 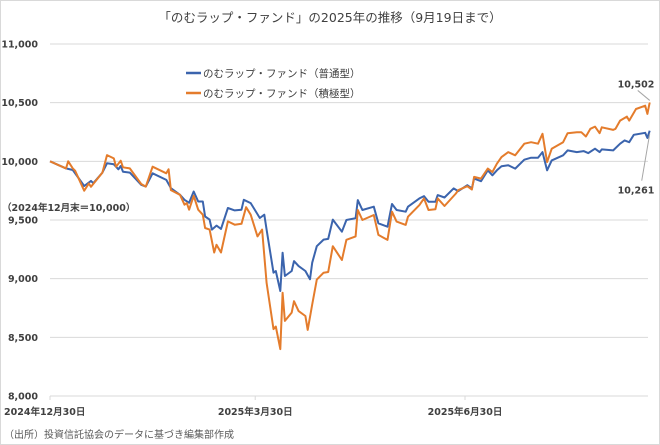 I want to click on legend: のむラップ・ファンド（普通型） のむラップ・ファンド（積極型）, so click(x=273, y=83).